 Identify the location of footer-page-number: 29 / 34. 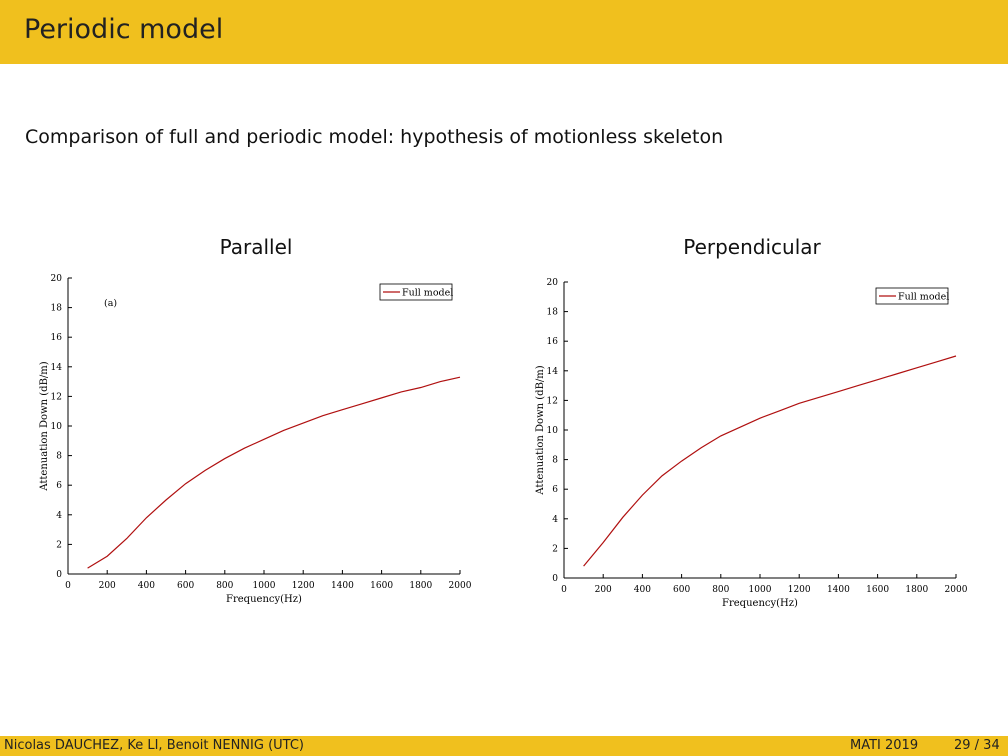
(977, 745).